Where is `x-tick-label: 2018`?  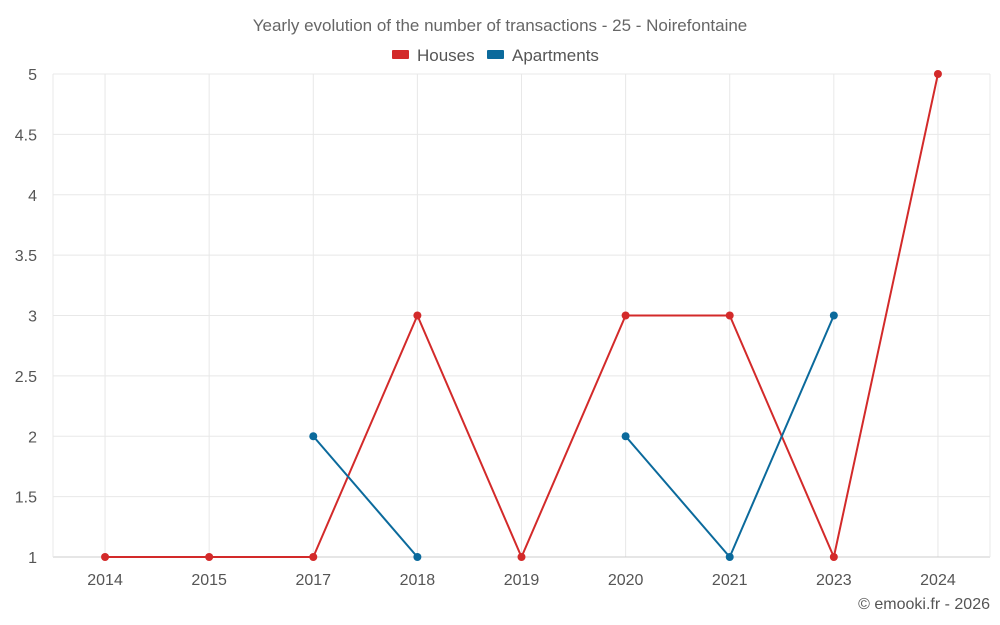
x-tick-label: 2018 is located at coordinates (418, 580).